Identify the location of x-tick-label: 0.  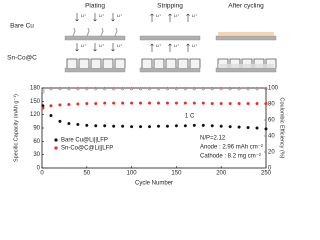
(42, 174).